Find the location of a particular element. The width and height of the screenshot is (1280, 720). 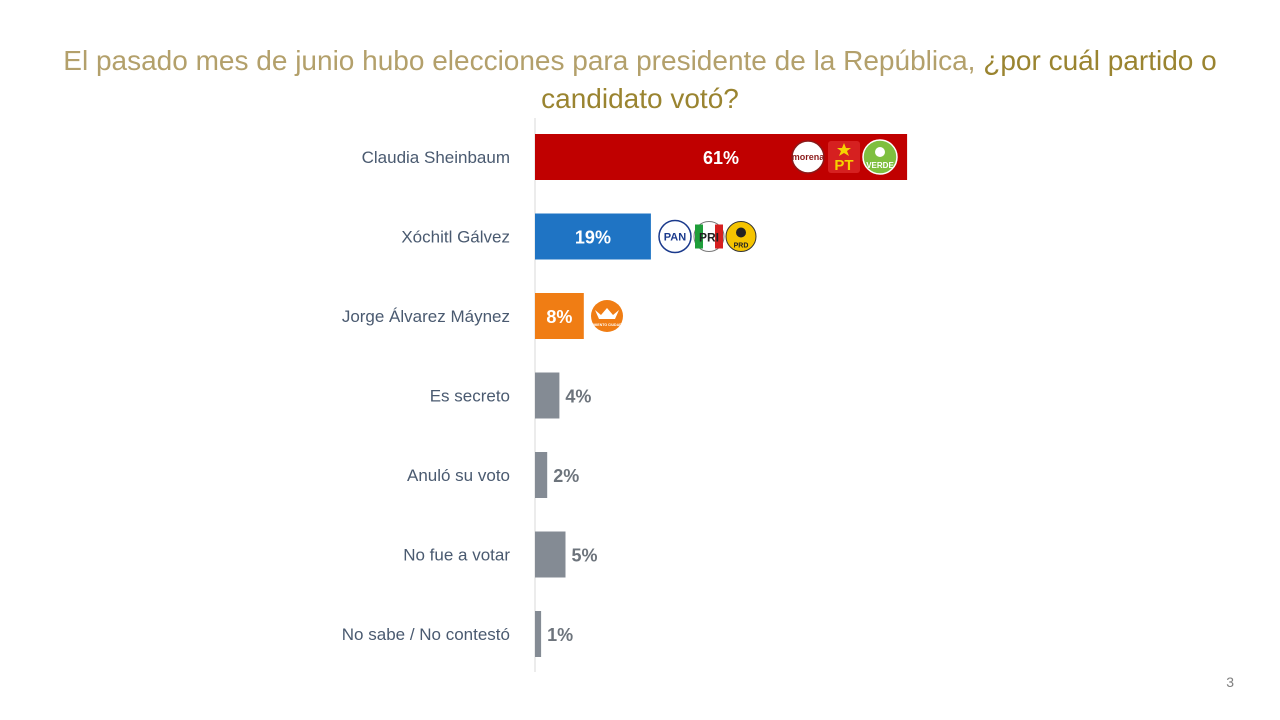

logo-text: PAN is located at coordinates (675, 237).